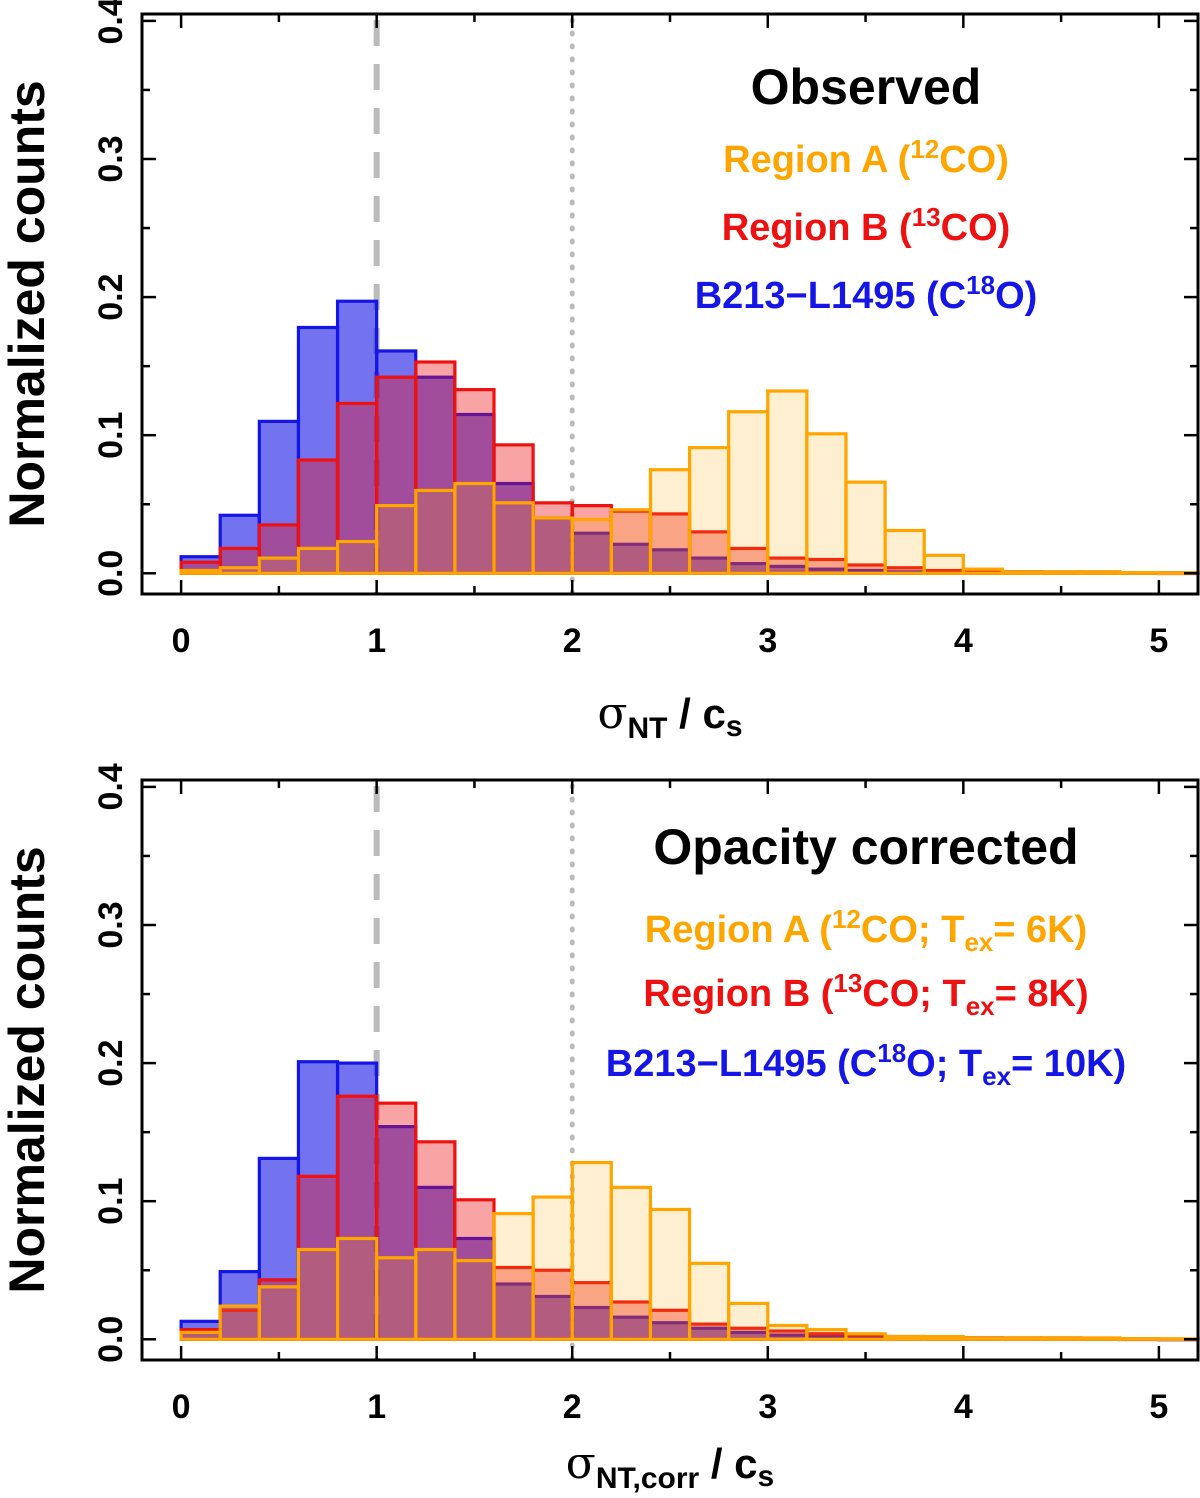 The image size is (1200, 1498). Describe the element at coordinates (866, 157) in the screenshot. I see `legend-entry-regionA: Region A (12CO)` at that location.